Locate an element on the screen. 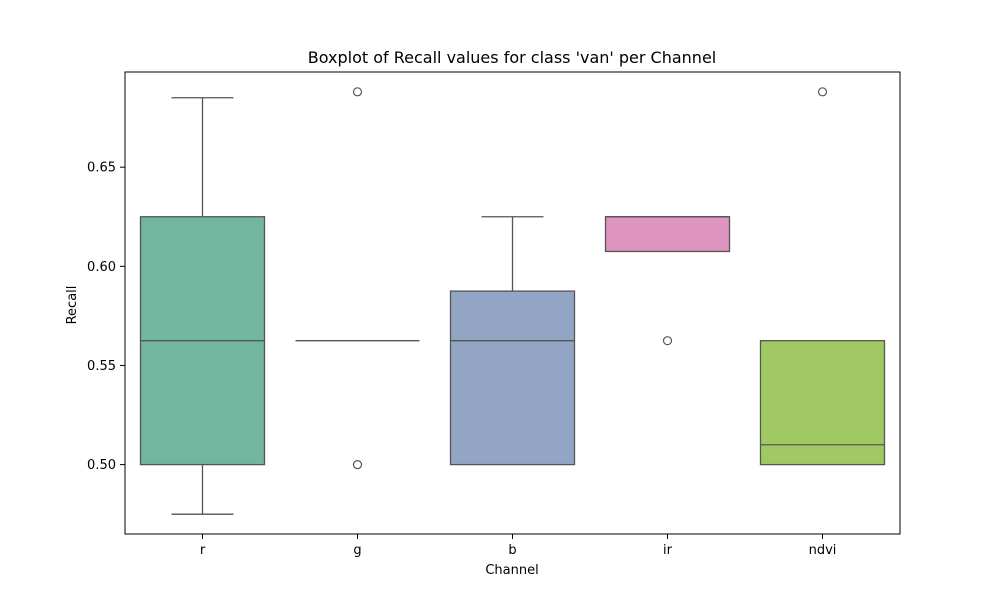 This screenshot has width=1000, height=600. box-ndvi is located at coordinates (822, 403).